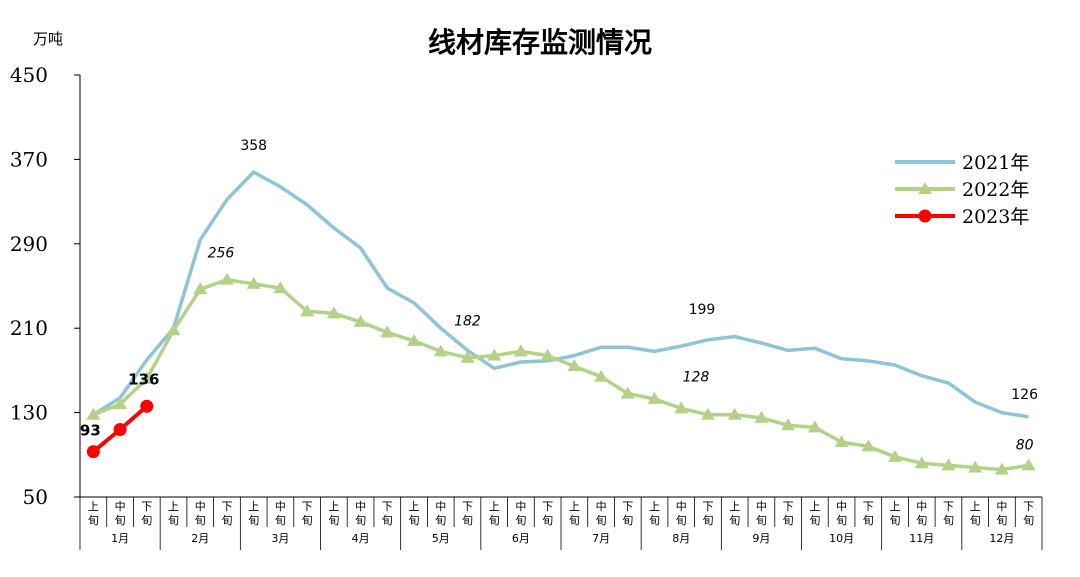 This screenshot has width=1080, height=577. What do you see at coordinates (90, 431) in the screenshot?
I see `data-label: 93` at bounding box center [90, 431].